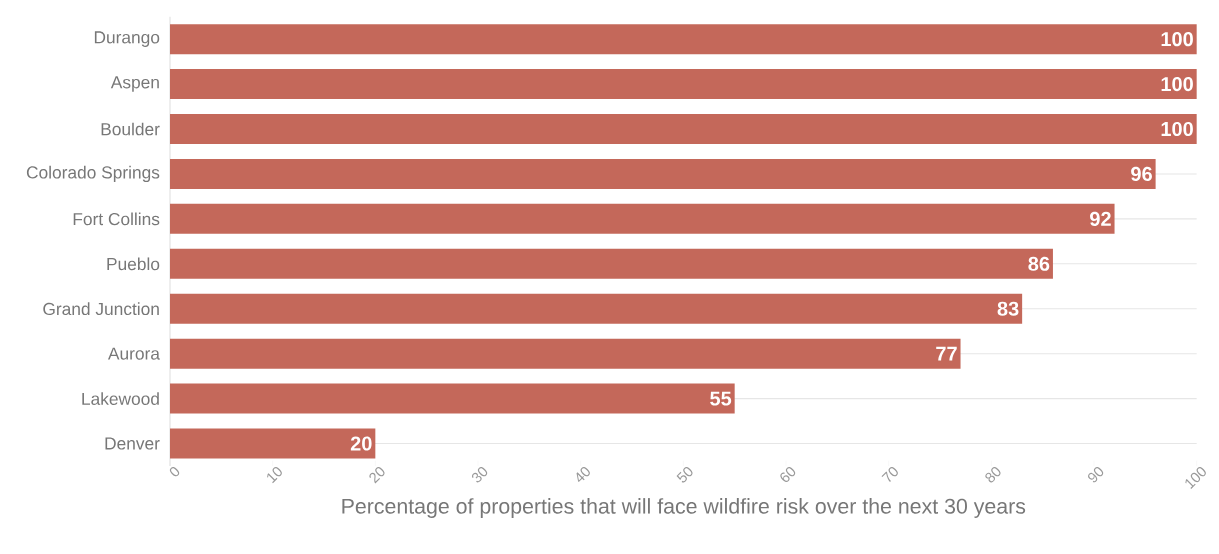 This screenshot has width=1219, height=554. Describe the element at coordinates (946, 353) in the screenshot. I see `data-label: 77` at that location.